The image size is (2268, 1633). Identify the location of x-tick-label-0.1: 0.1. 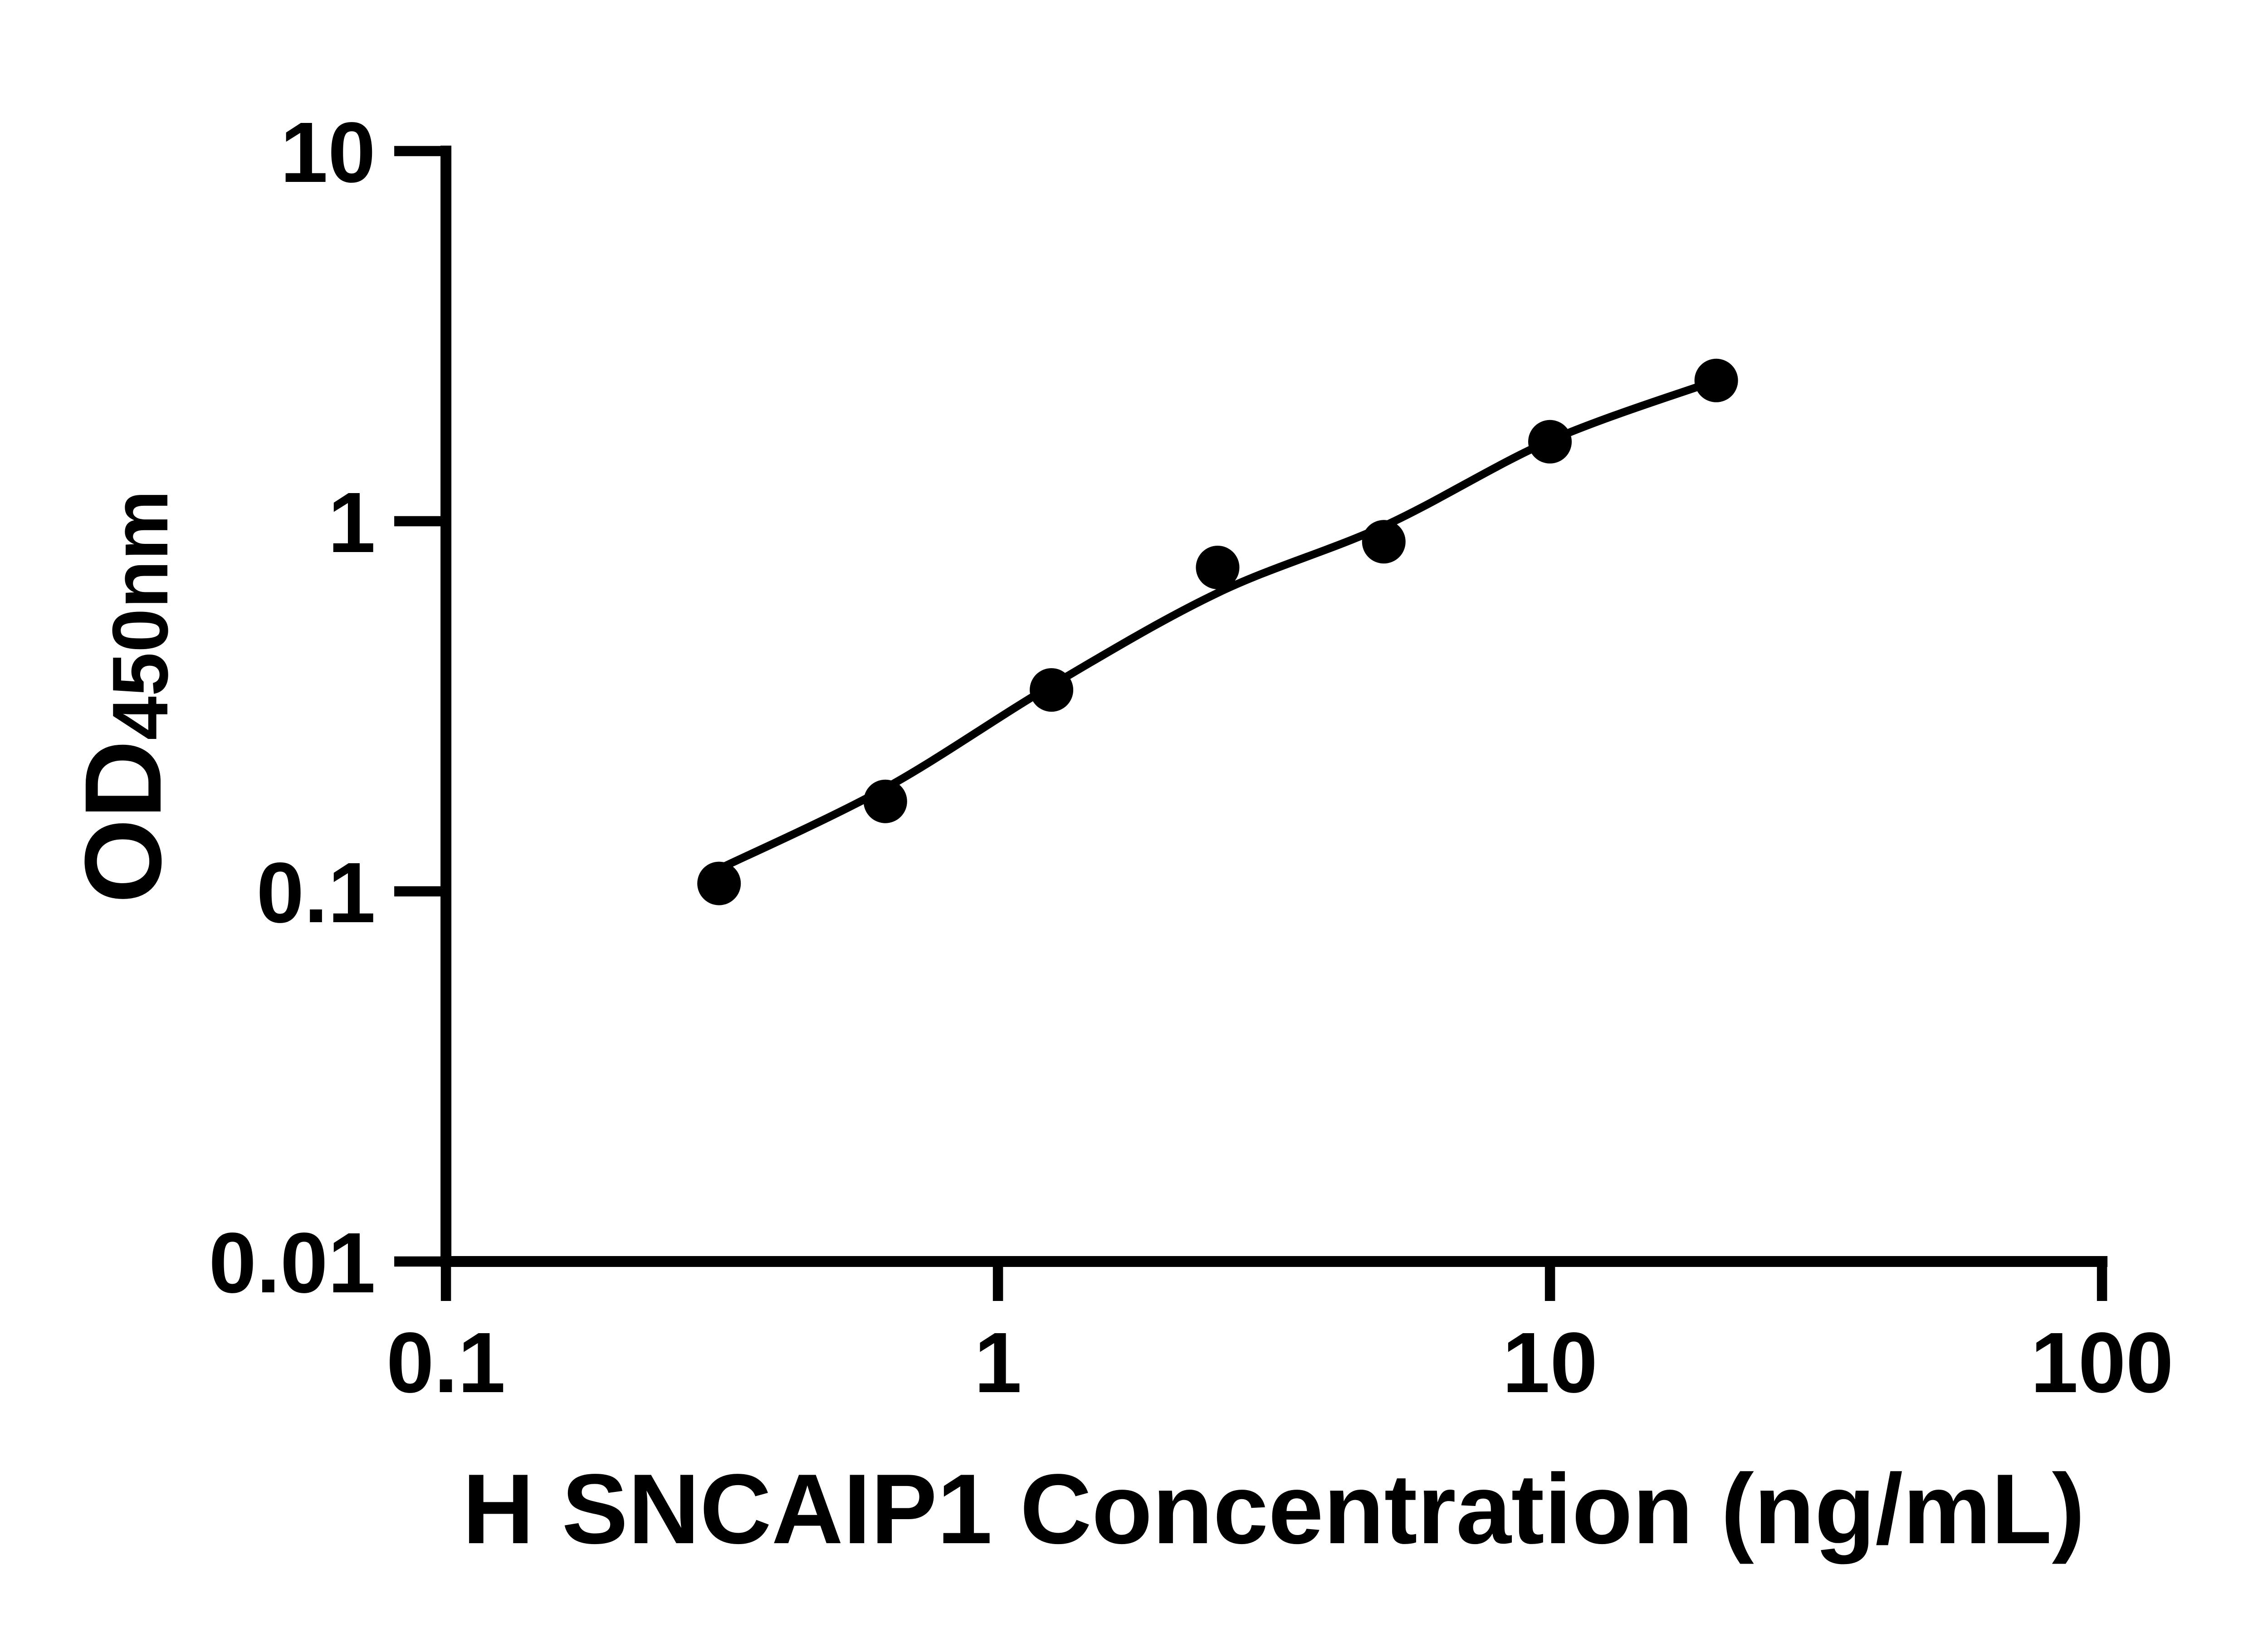
(446, 1363).